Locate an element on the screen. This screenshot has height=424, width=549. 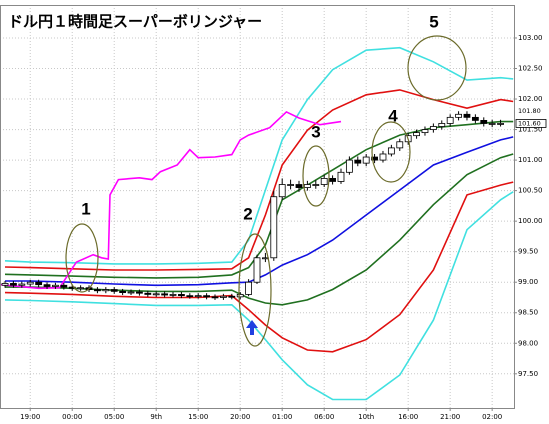
annotation: 4 is located at coordinates (393, 115).